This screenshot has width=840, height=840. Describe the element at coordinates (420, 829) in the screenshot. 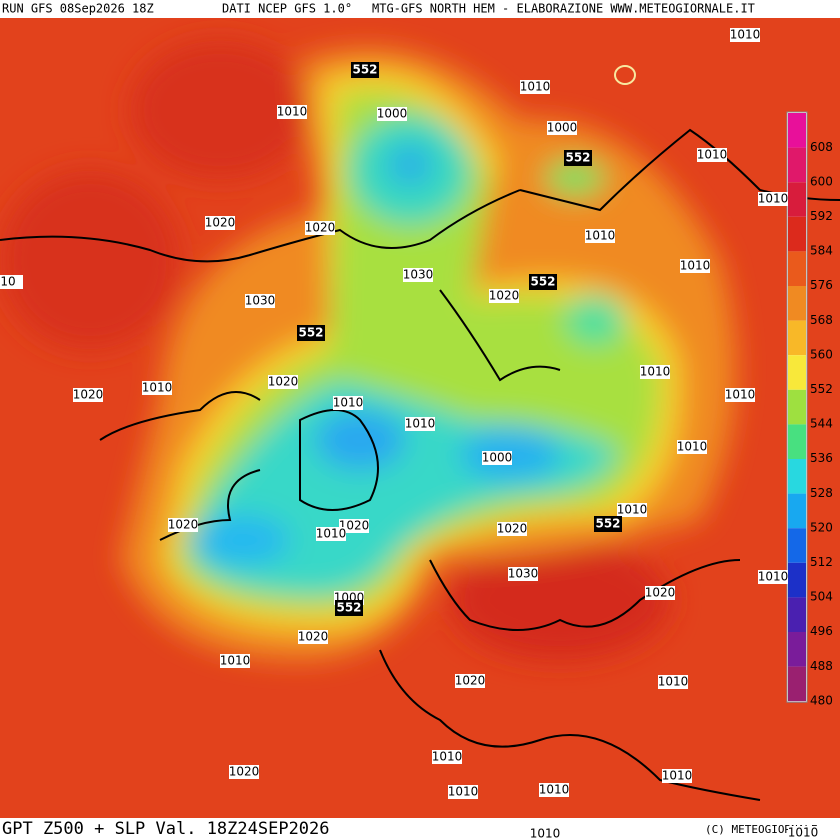

I see `footer-bar` at that location.